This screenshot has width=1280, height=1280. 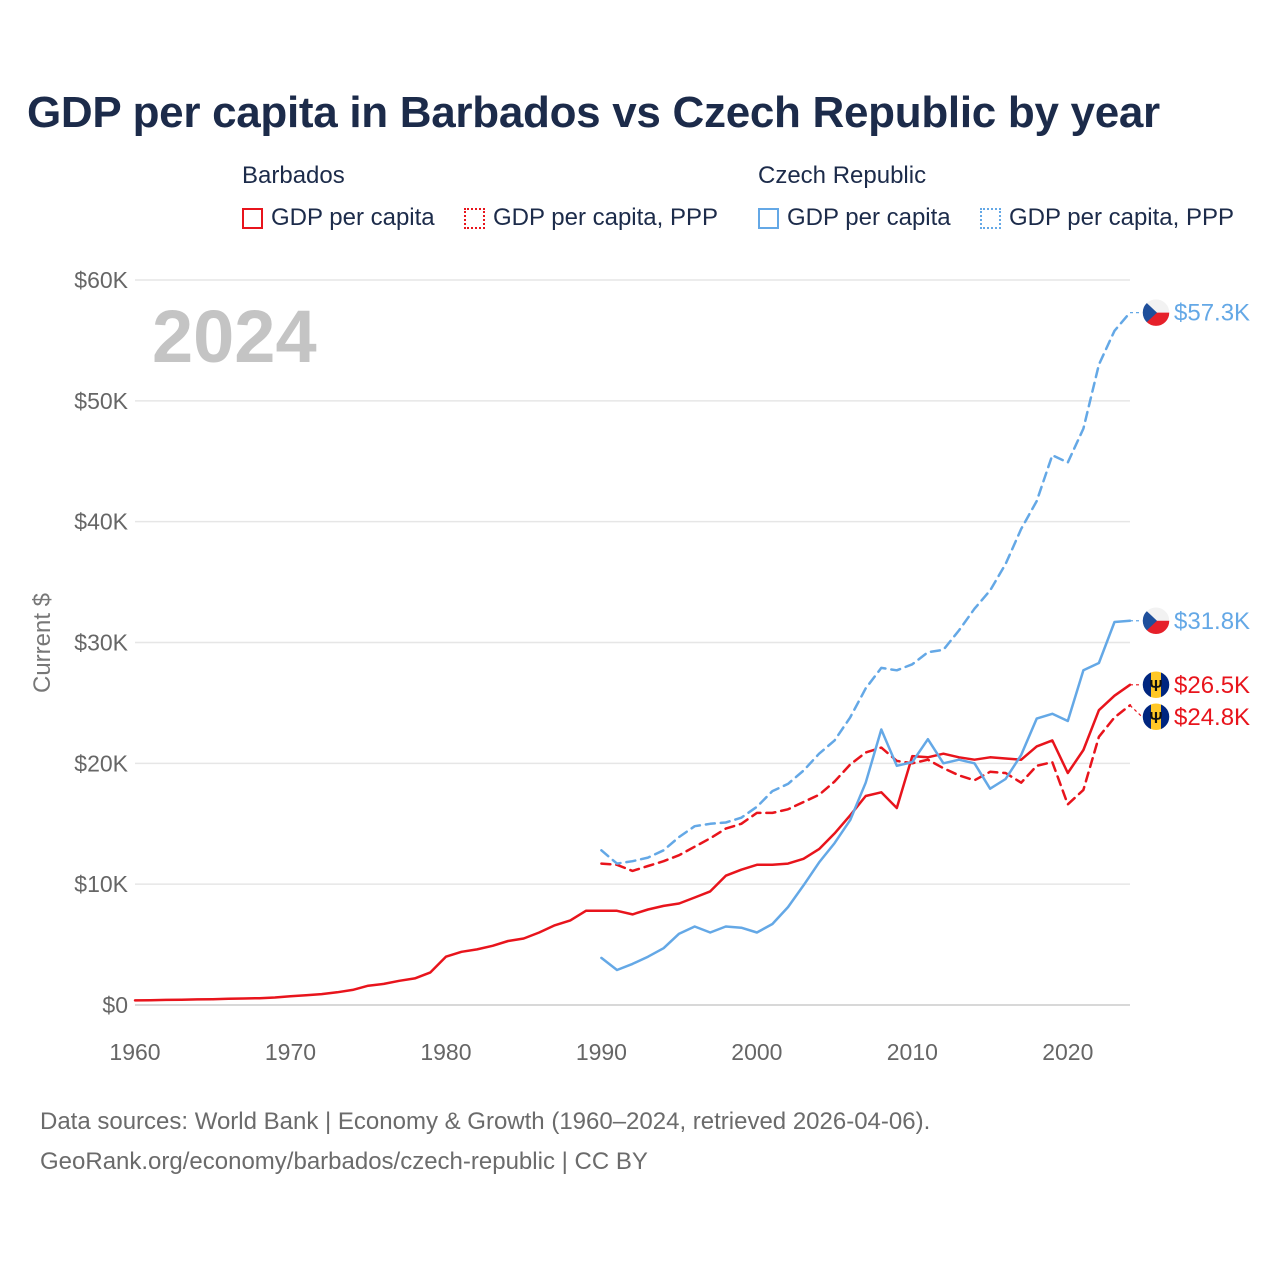 I want to click on end-connector, so click(x=1136, y=711).